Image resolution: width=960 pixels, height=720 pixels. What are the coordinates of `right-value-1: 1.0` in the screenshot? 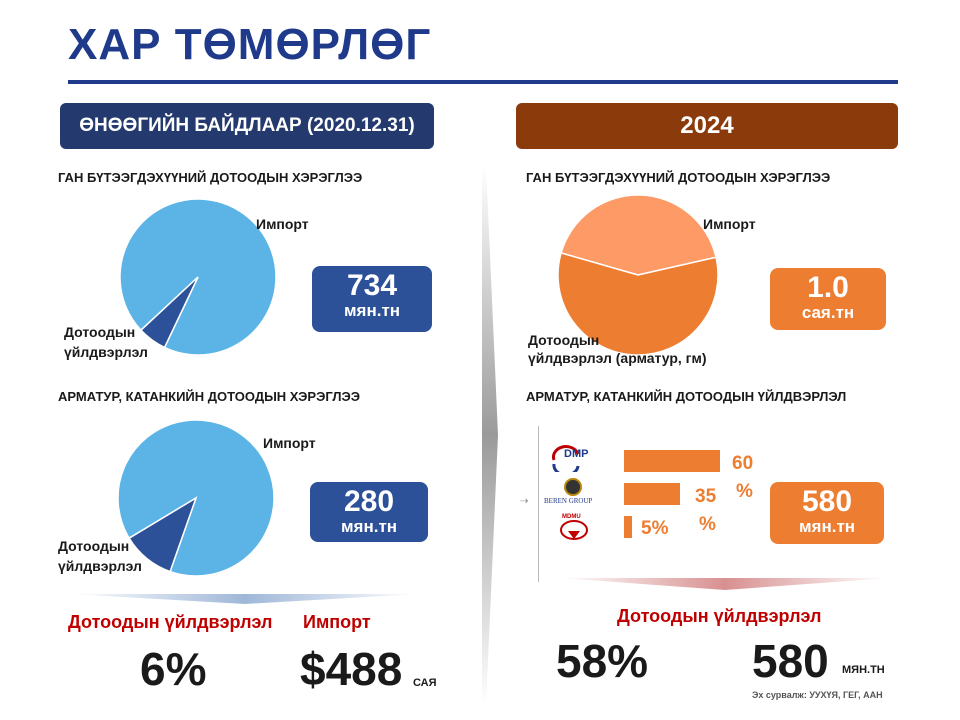 It's located at (828, 287).